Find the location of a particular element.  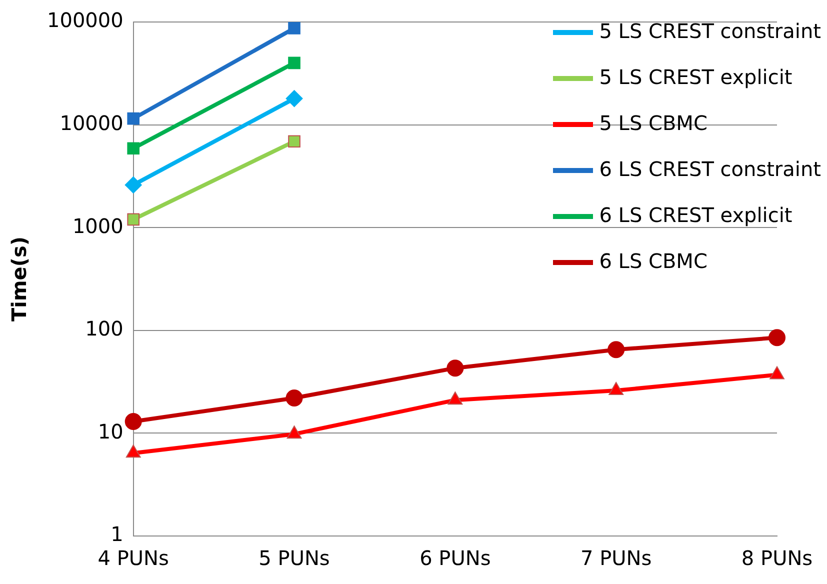

x-tick-label: 5 PUNs is located at coordinates (294, 558).